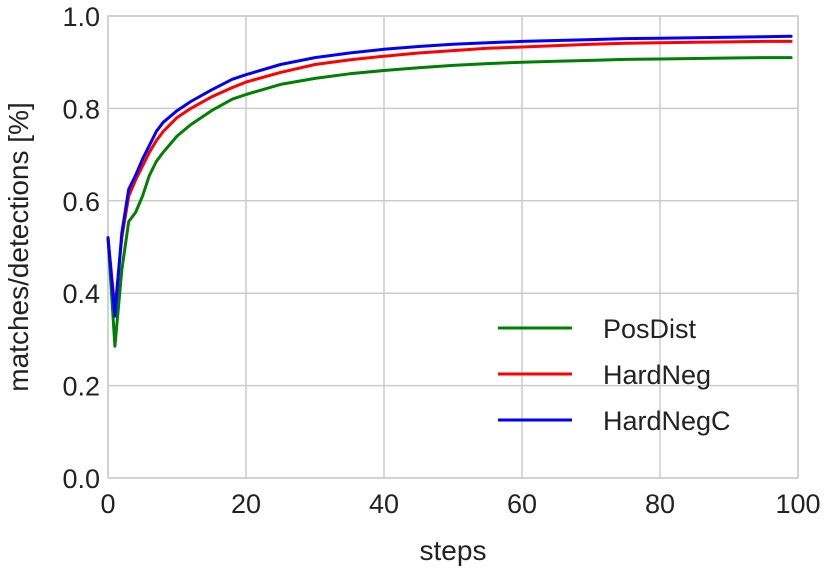 The width and height of the screenshot is (830, 570). Describe the element at coordinates (81, 109) in the screenshot. I see `y-tick-label: 0.8` at that location.